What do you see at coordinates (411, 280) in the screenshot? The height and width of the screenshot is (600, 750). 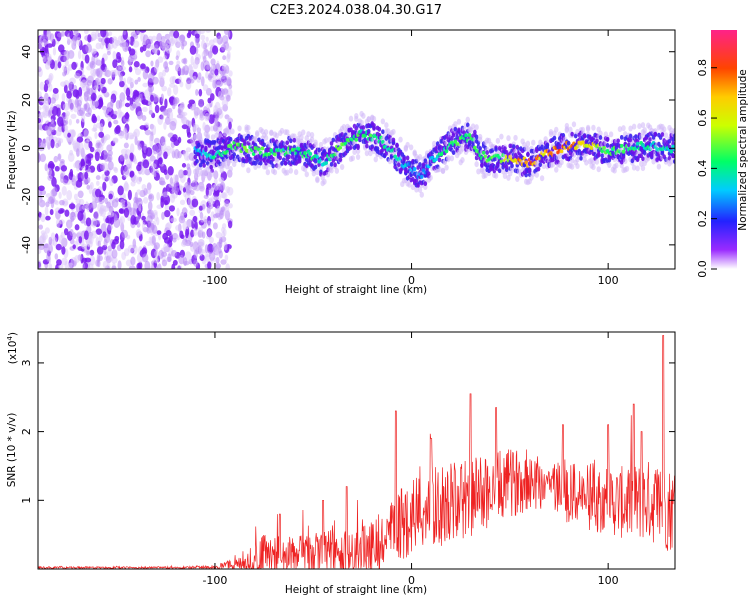 I see `spectrogram-x-tick-label: 0` at bounding box center [411, 280].